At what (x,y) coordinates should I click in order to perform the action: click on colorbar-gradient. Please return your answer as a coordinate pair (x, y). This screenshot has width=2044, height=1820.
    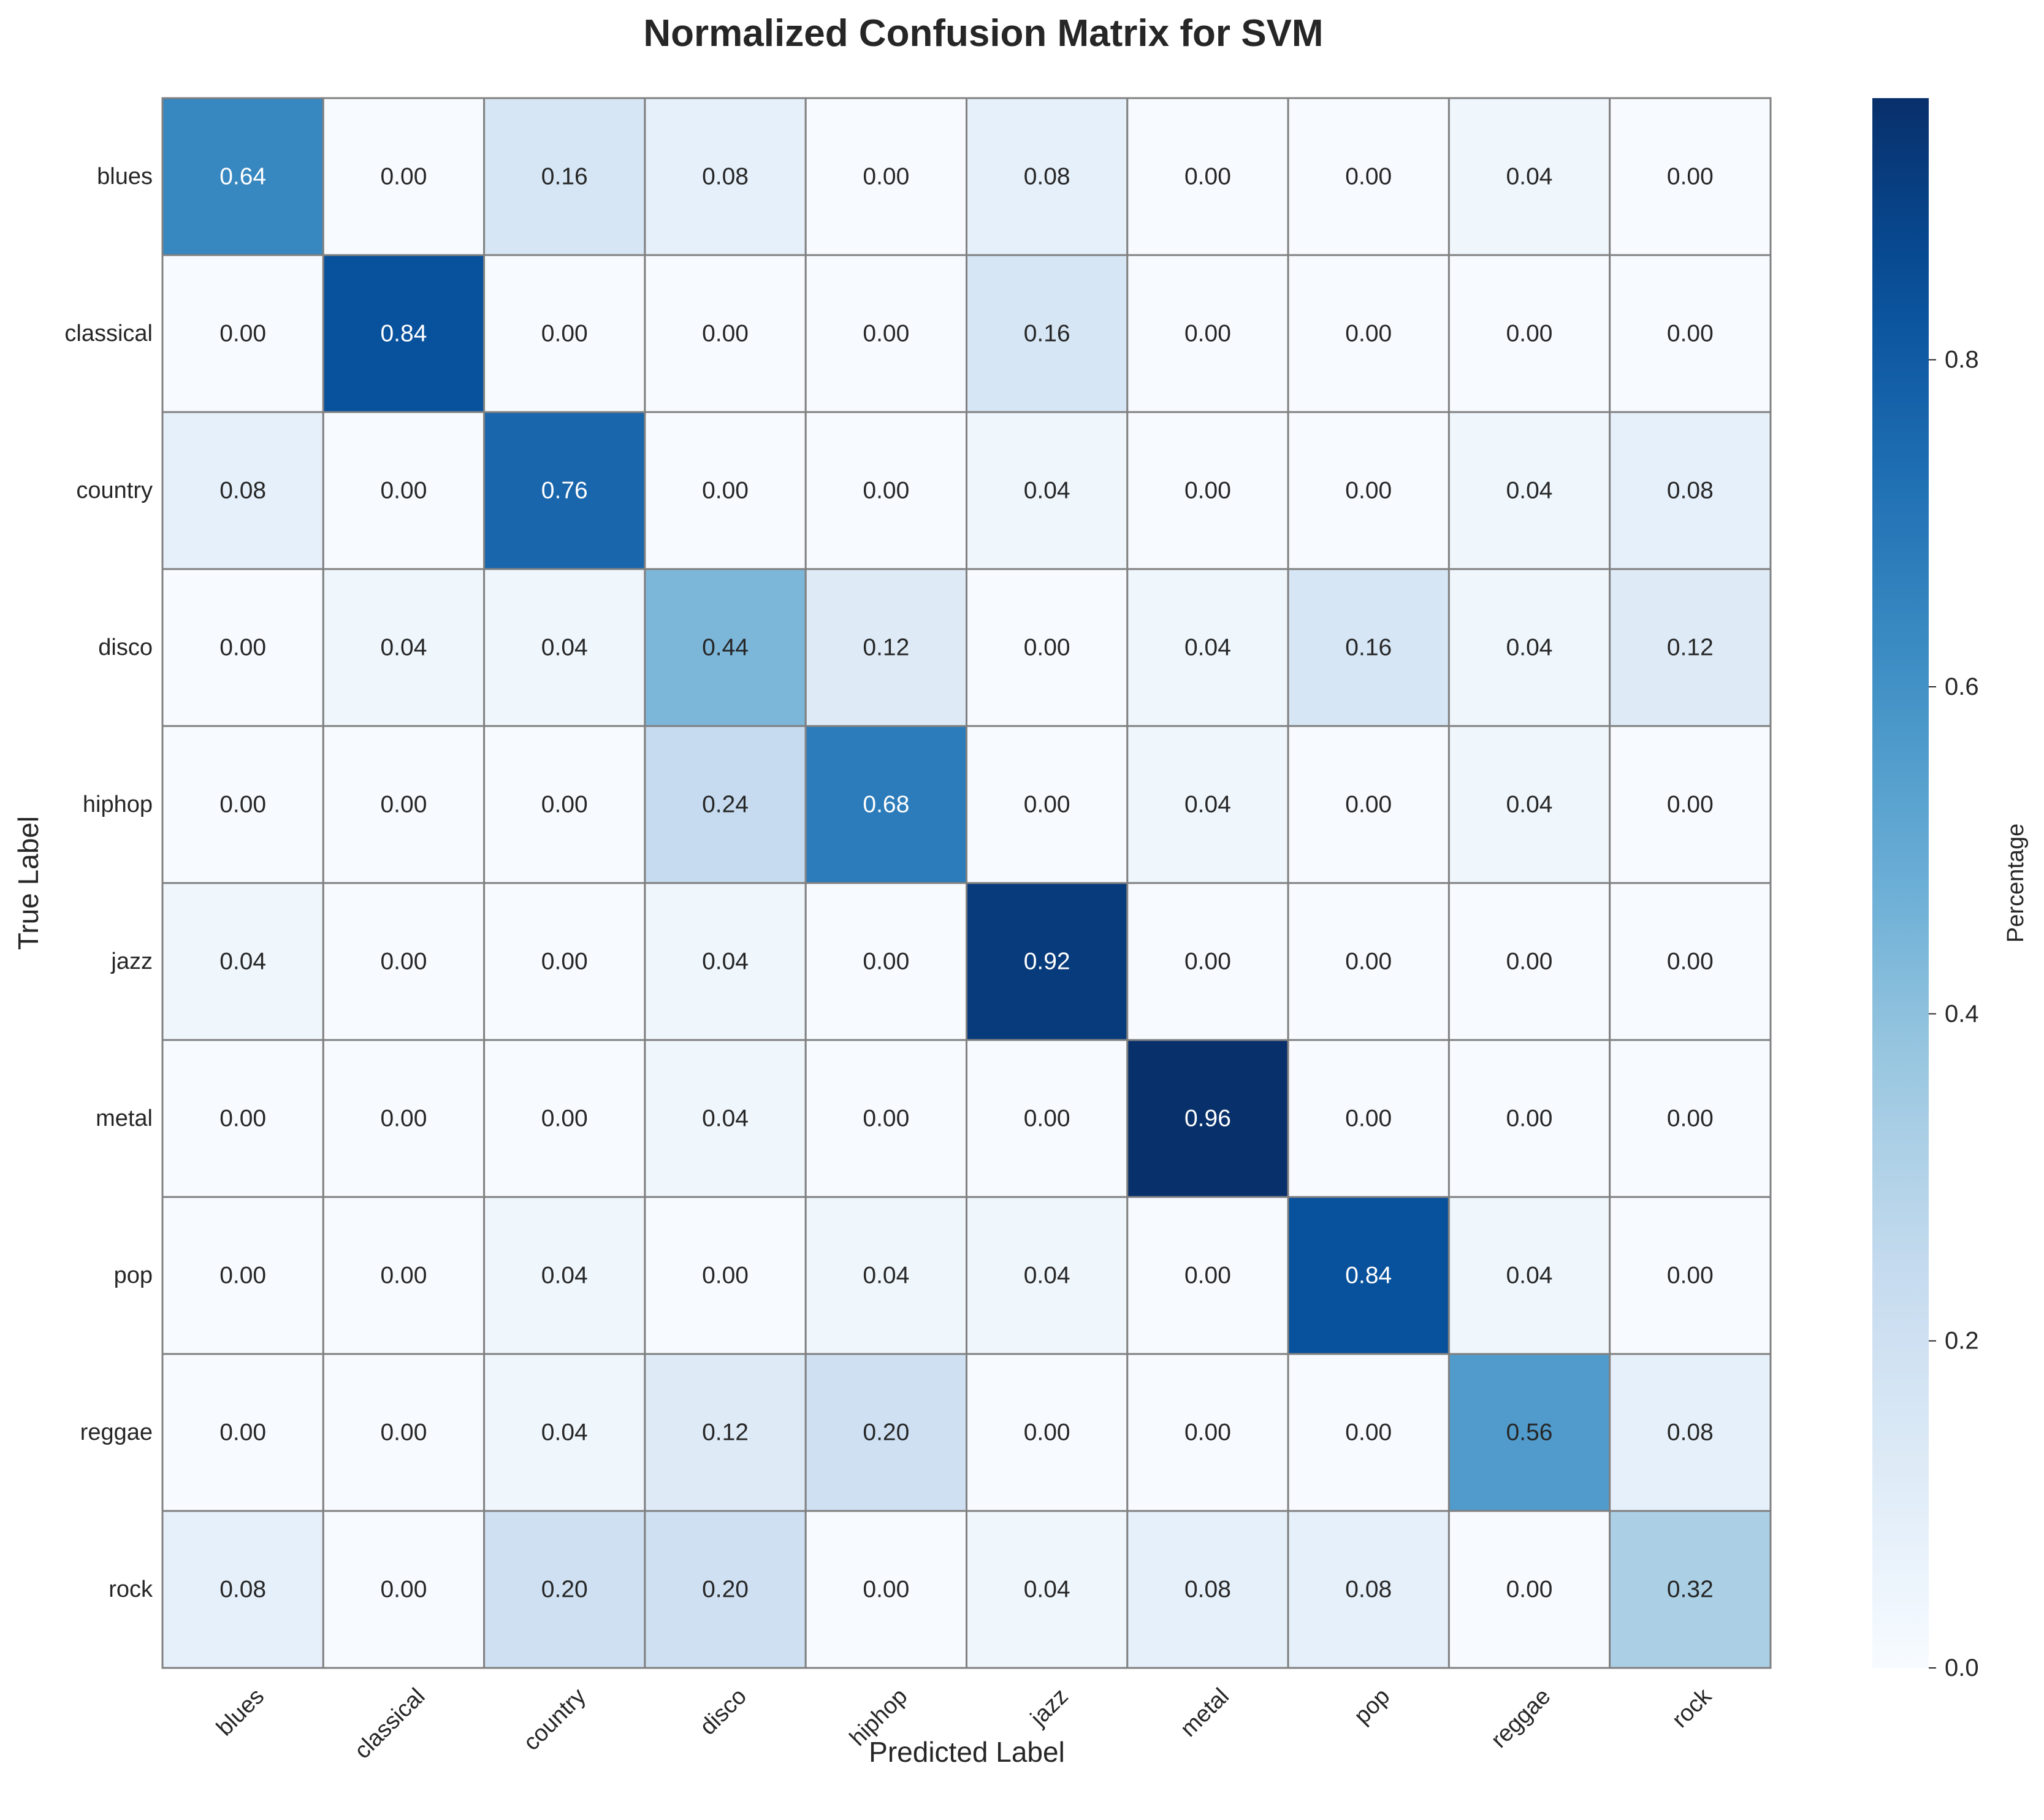
    Looking at the image, I should click on (1900, 883).